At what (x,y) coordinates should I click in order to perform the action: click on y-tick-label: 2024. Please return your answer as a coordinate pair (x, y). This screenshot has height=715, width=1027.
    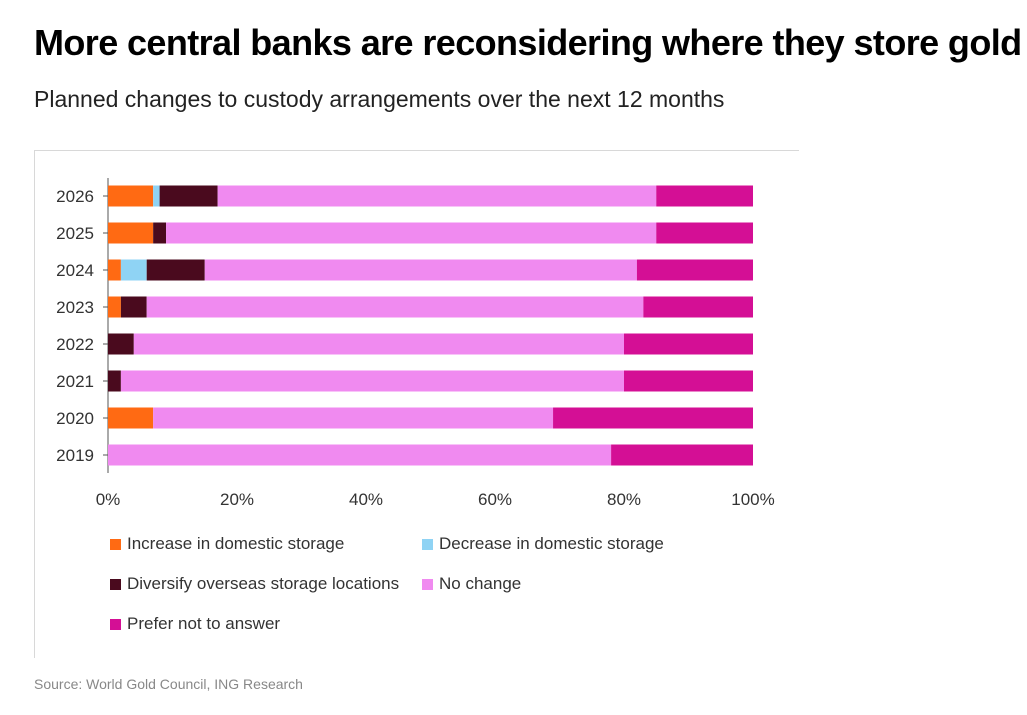
    Looking at the image, I should click on (75, 270).